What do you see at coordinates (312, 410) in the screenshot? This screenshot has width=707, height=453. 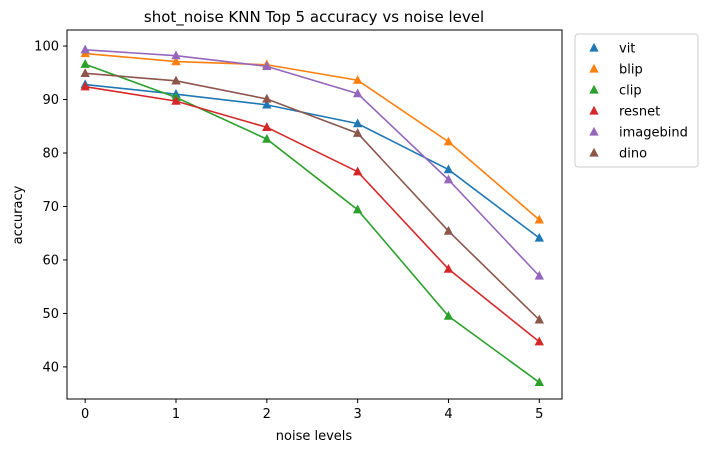 I see `x-axis: 0 1 2 3 4 5` at bounding box center [312, 410].